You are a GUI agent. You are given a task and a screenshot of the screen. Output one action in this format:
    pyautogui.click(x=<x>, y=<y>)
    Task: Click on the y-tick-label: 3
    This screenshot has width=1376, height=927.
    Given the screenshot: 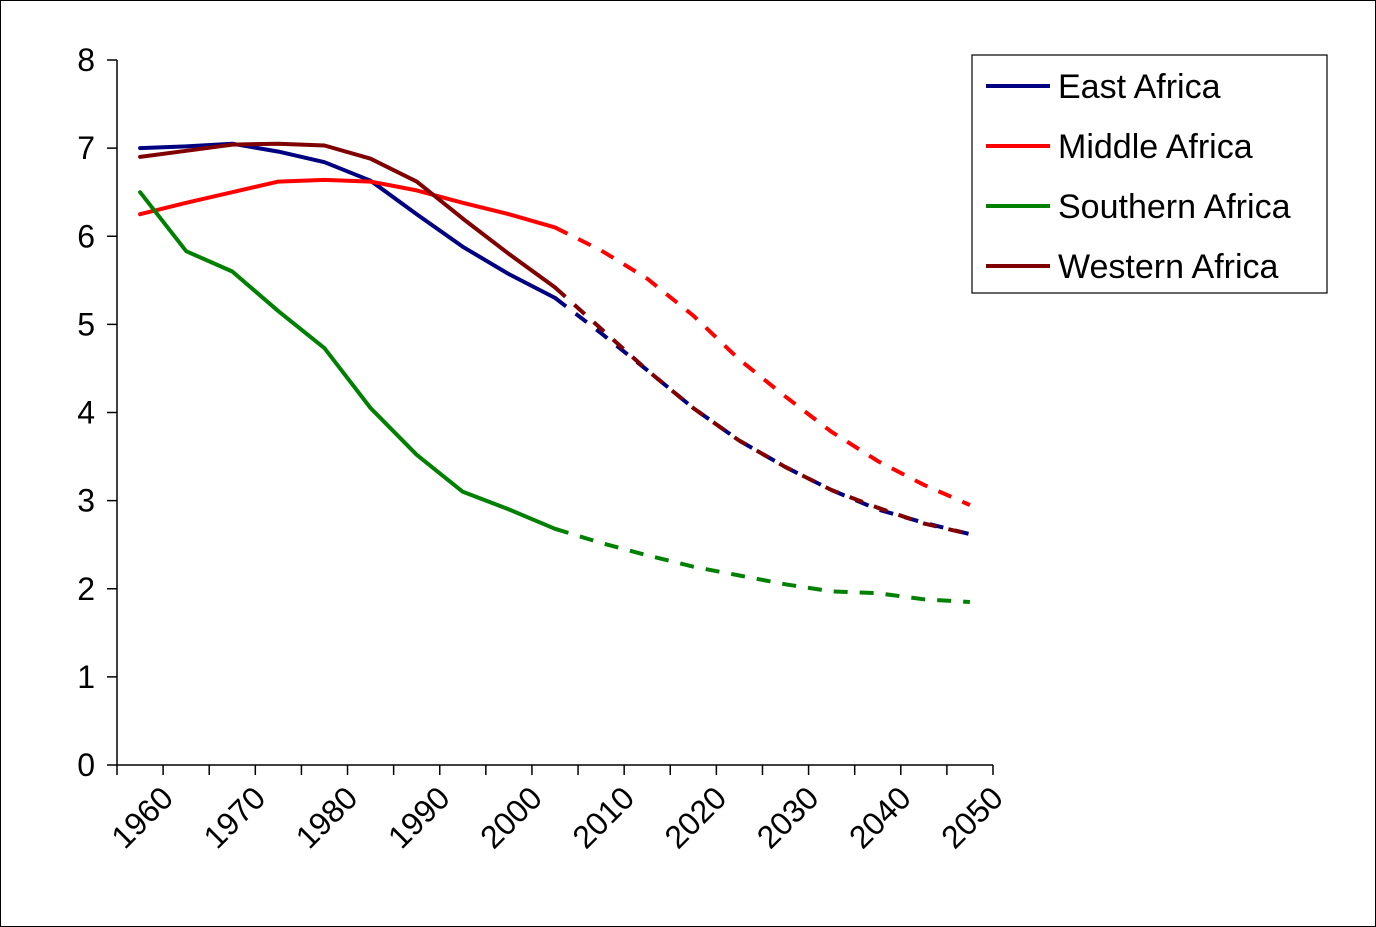 What is the action you would take?
    pyautogui.click(x=86, y=501)
    